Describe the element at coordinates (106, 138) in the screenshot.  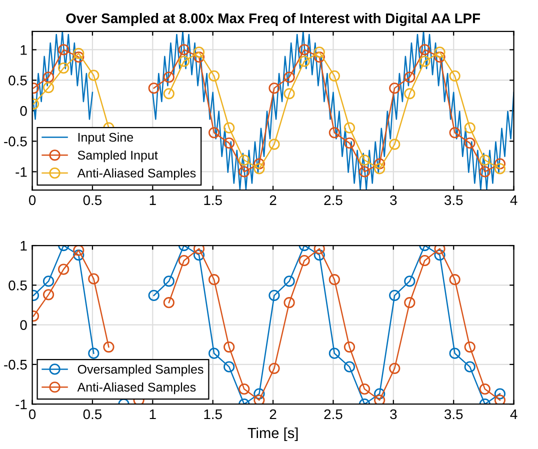
I see `legend-label: Input Sine` at that location.